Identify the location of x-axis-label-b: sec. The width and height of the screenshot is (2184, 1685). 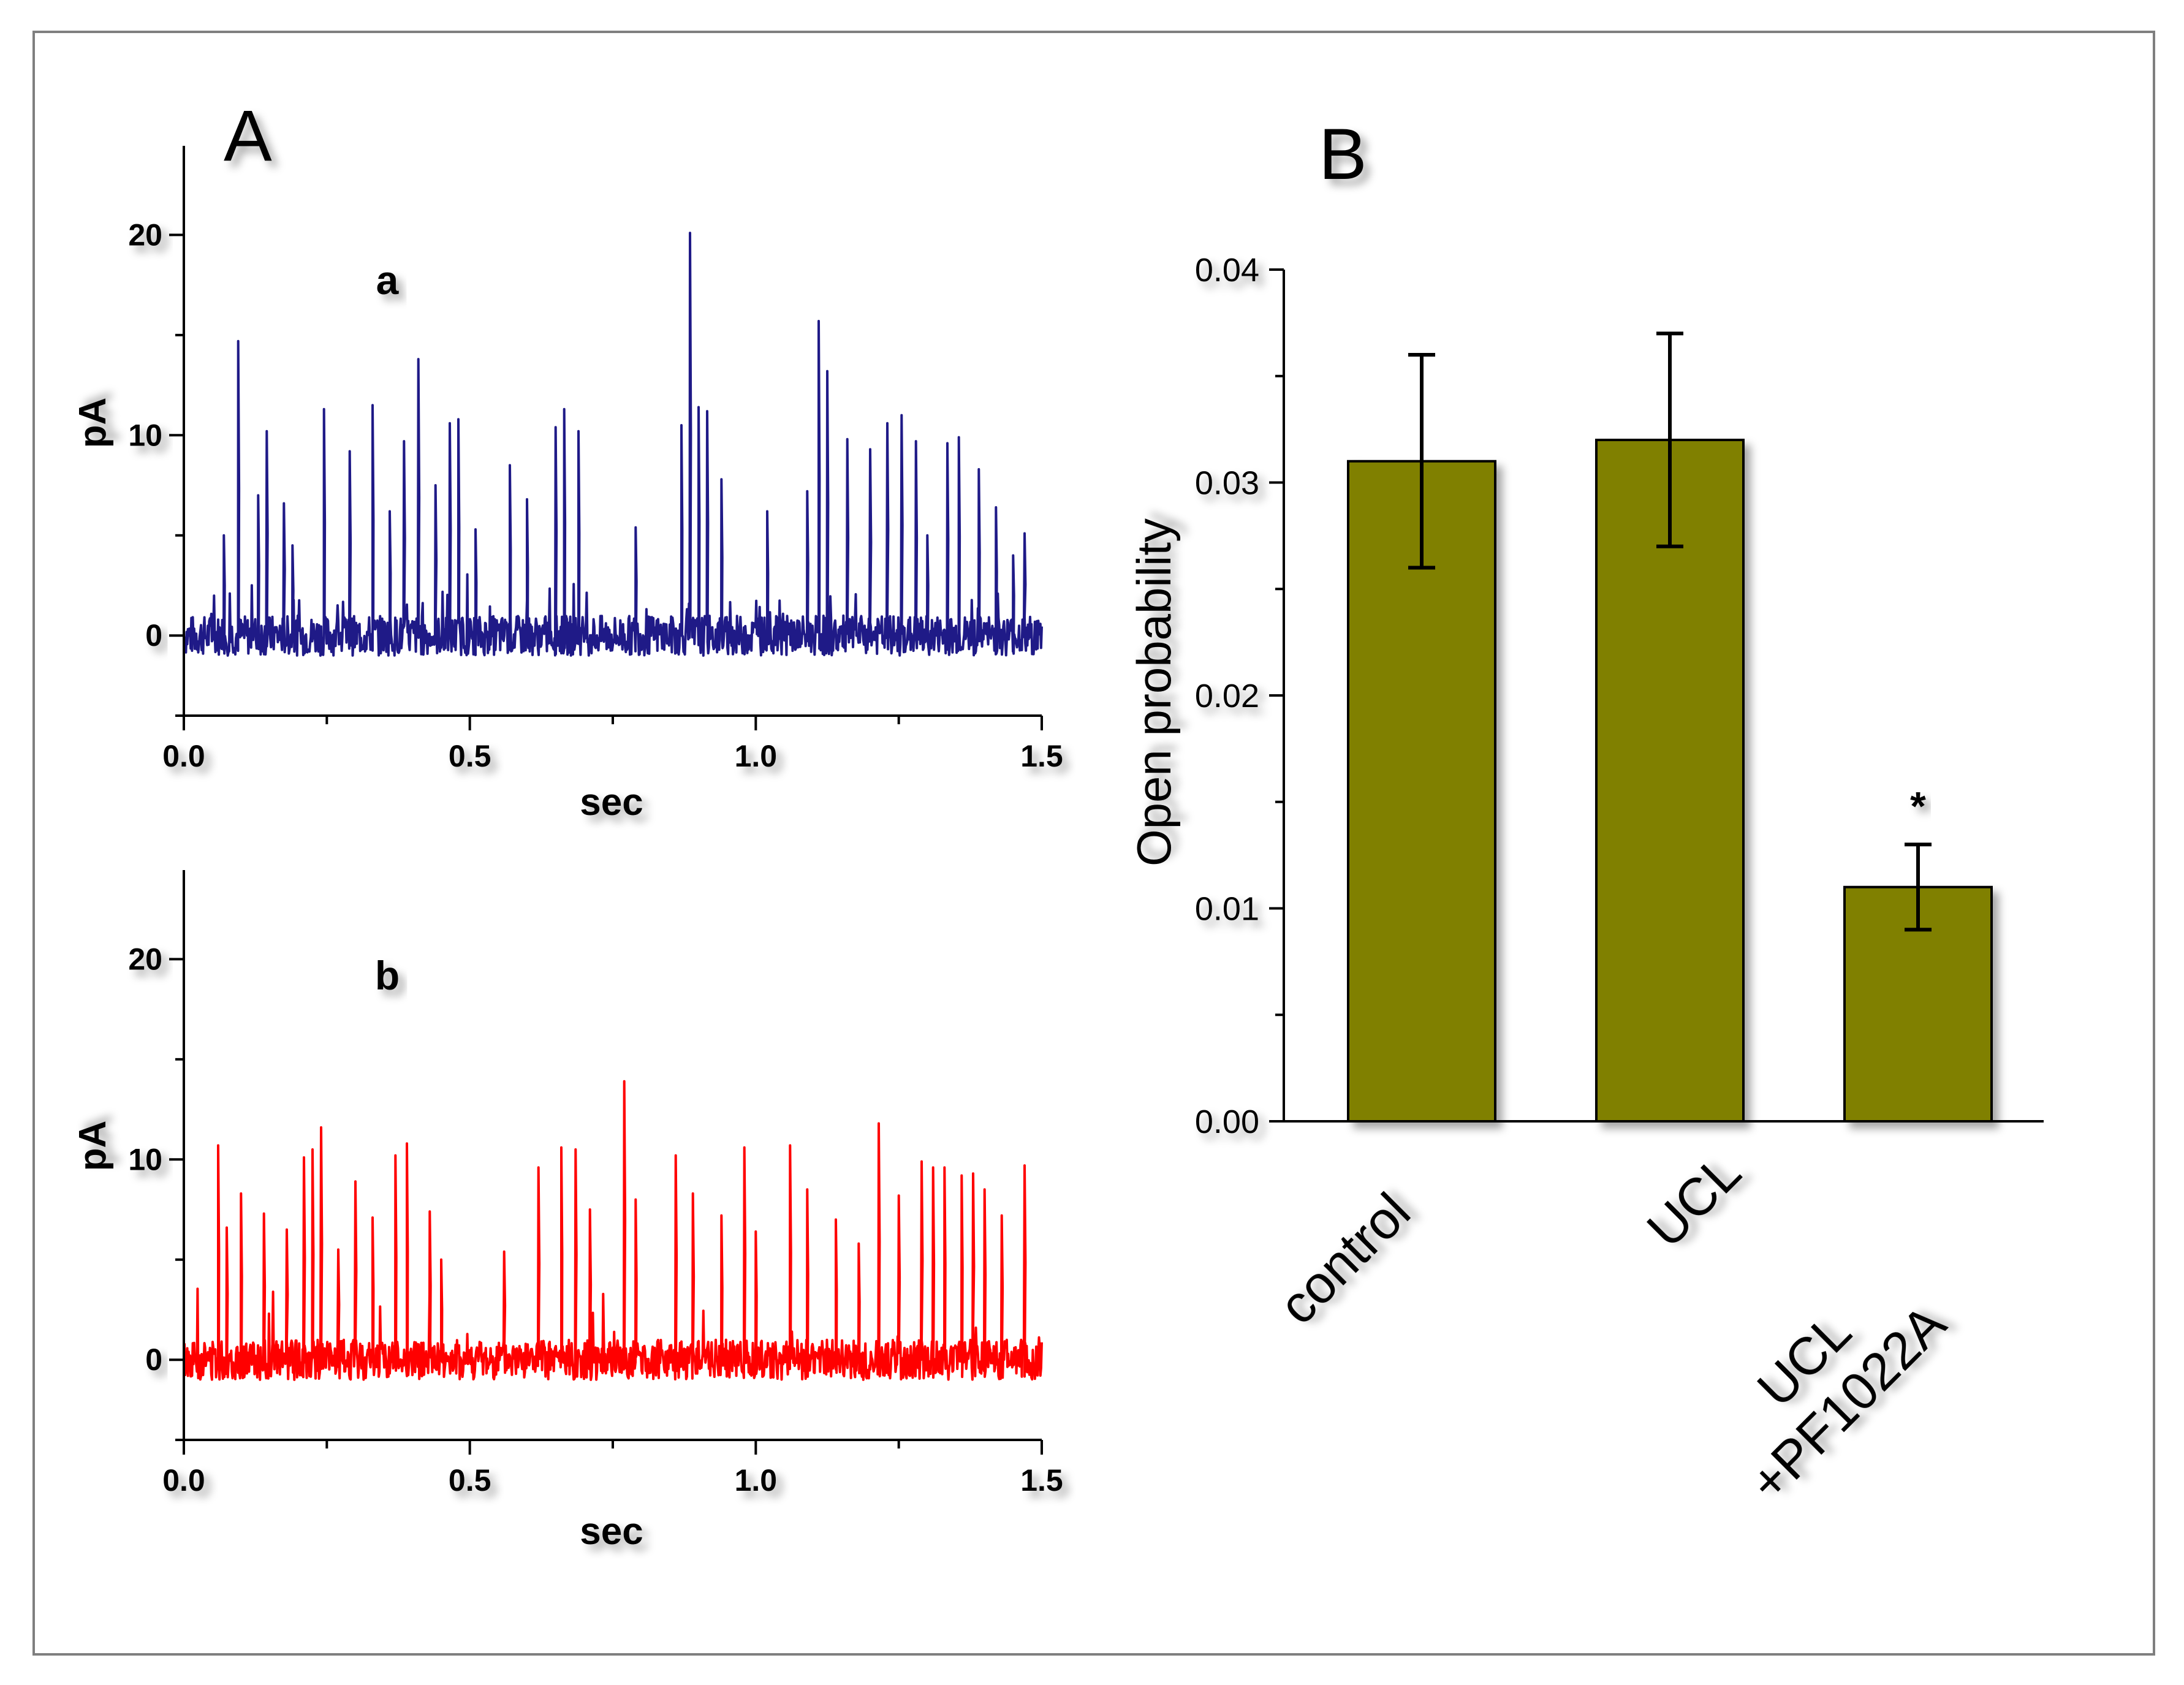
(611, 1531).